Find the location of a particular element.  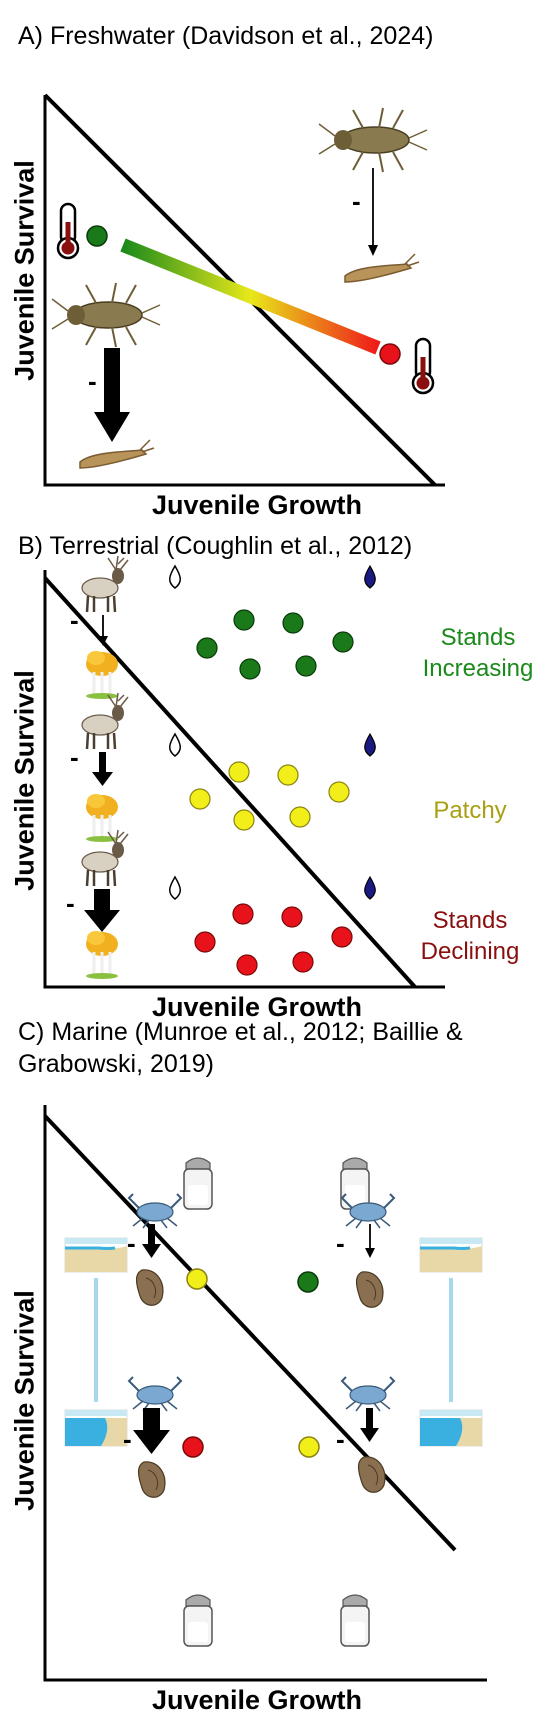

panel-a-green-point is located at coordinates (97, 236).